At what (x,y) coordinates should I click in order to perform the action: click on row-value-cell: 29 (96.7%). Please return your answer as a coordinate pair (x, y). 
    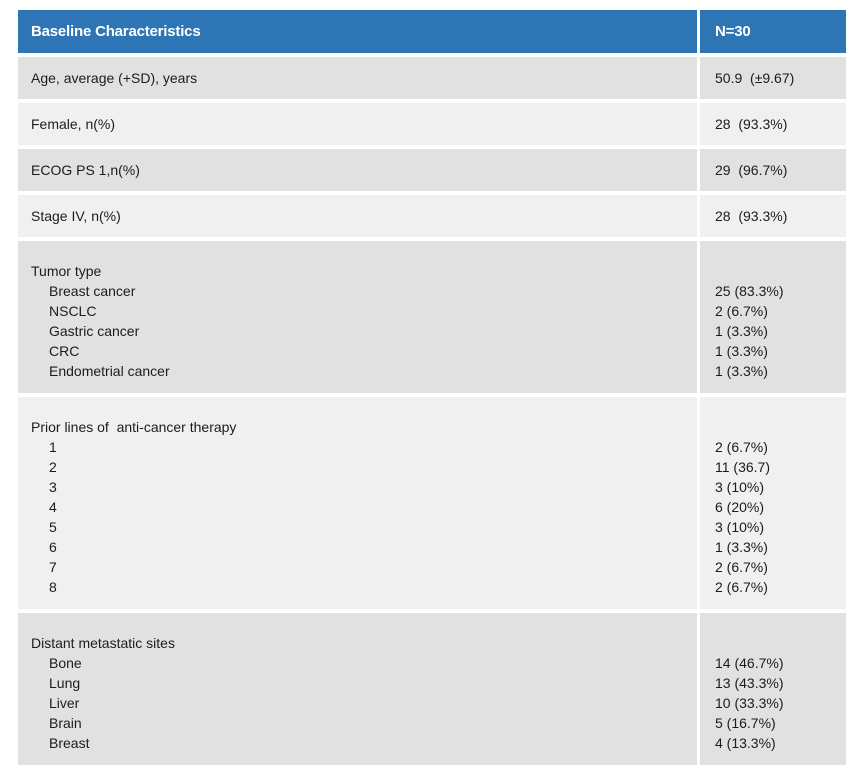
    Looking at the image, I should click on (773, 170).